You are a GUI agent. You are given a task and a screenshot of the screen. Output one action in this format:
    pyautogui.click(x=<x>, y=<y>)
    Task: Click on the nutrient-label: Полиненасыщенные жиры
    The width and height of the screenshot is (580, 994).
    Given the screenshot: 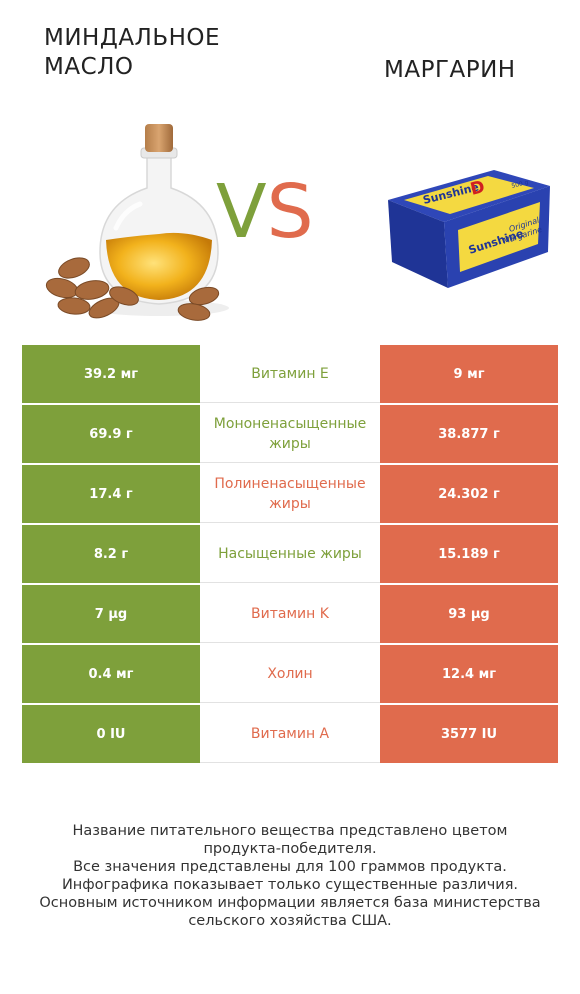 What is the action you would take?
    pyautogui.click(x=290, y=493)
    